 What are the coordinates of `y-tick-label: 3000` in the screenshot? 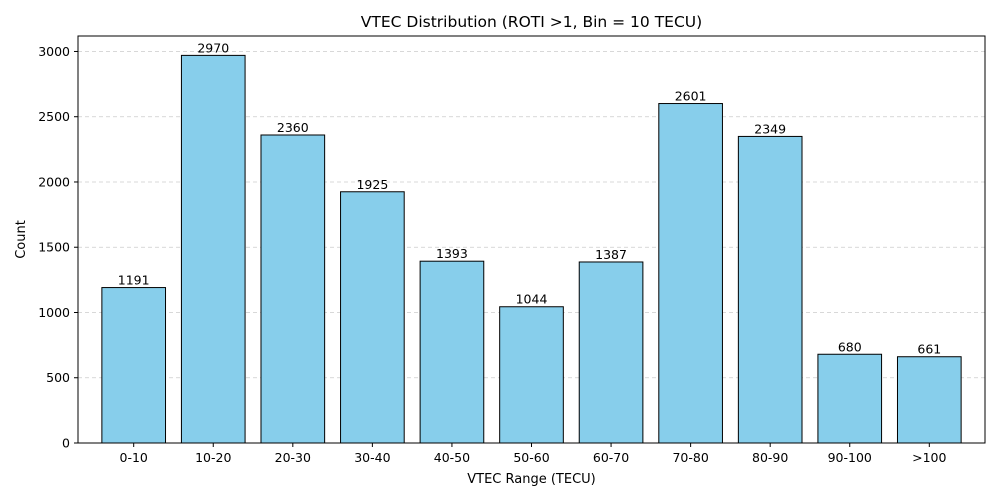 It's located at (54, 51).